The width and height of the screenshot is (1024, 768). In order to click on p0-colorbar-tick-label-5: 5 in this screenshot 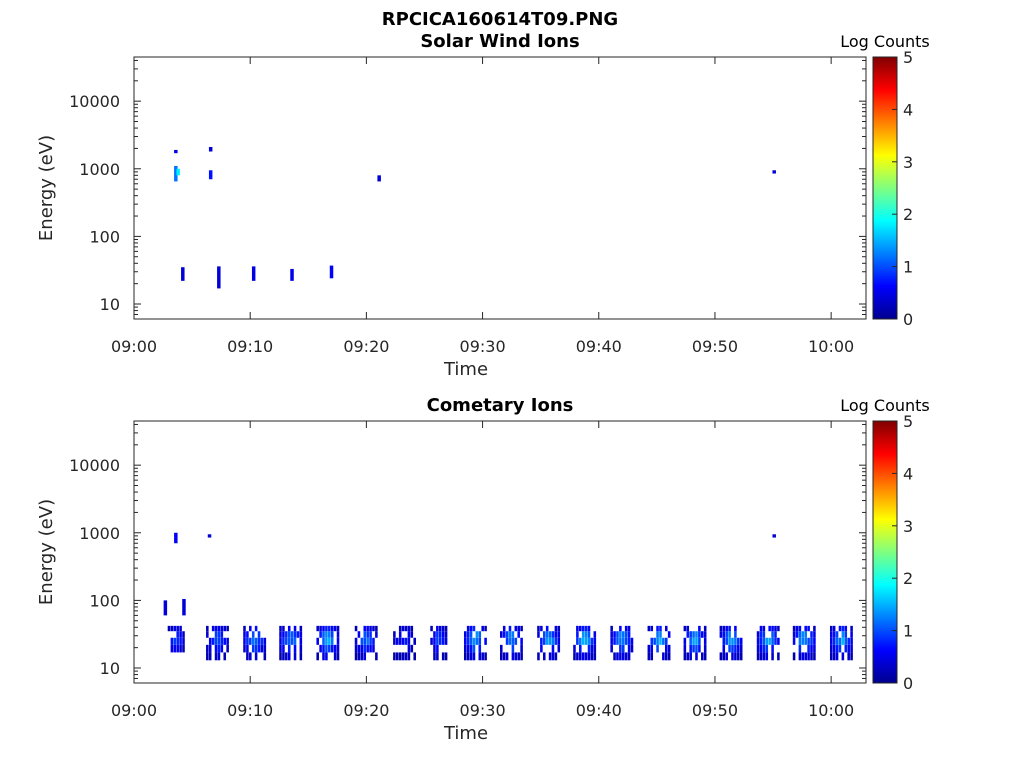, I will do `click(908, 57)`.